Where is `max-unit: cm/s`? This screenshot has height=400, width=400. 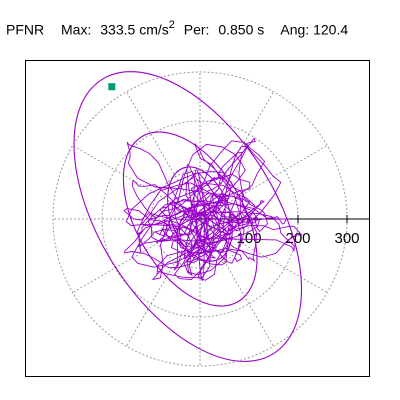
max-unit: cm/s is located at coordinates (154, 29).